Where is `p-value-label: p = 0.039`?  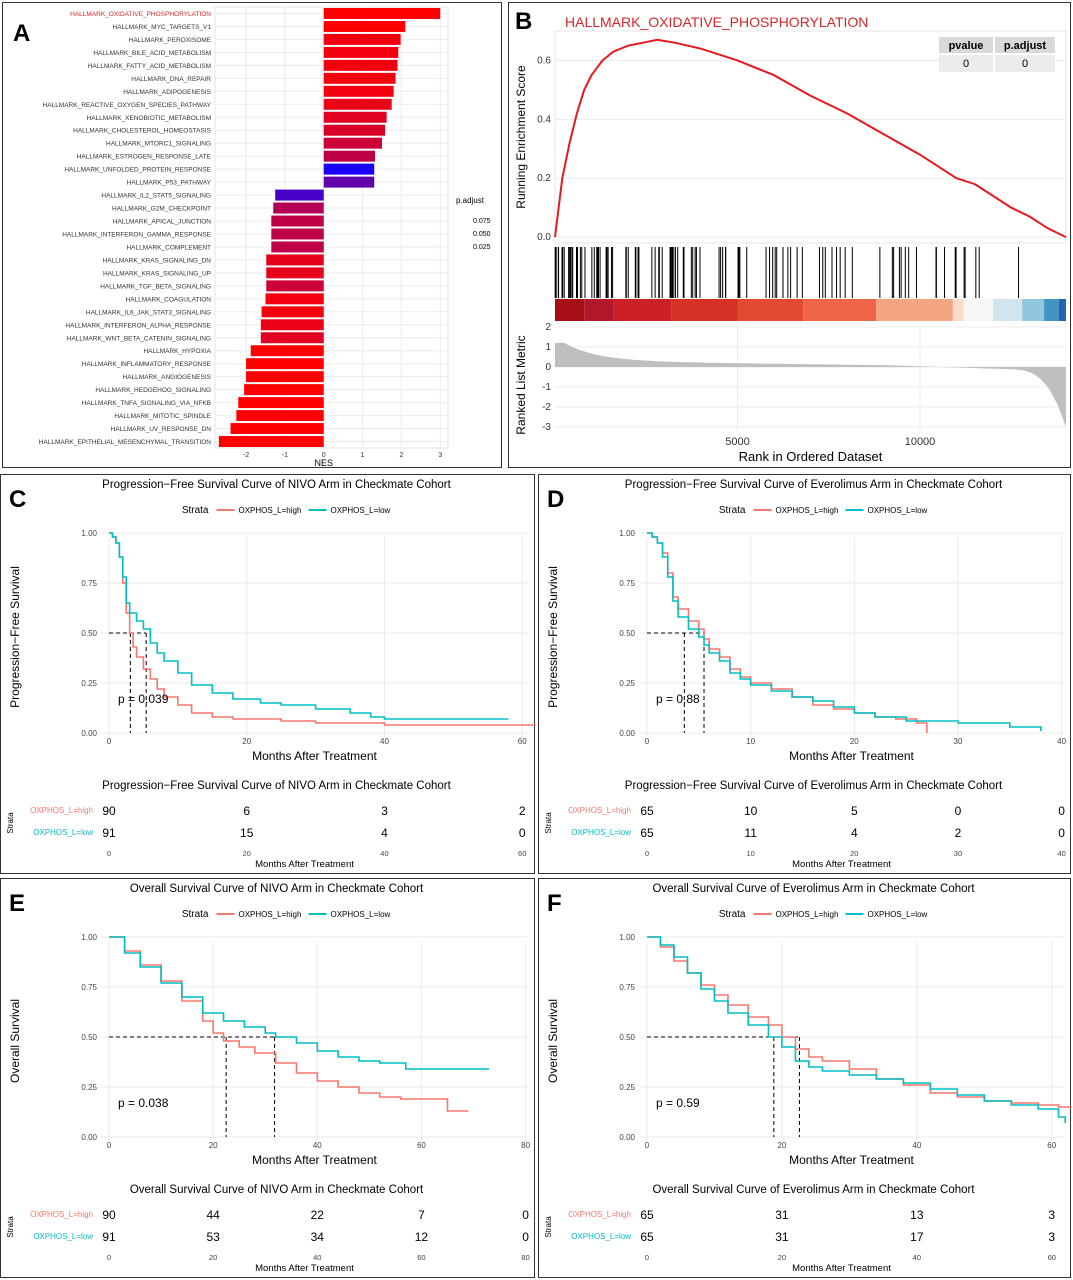 p-value-label: p = 0.039 is located at coordinates (143, 699).